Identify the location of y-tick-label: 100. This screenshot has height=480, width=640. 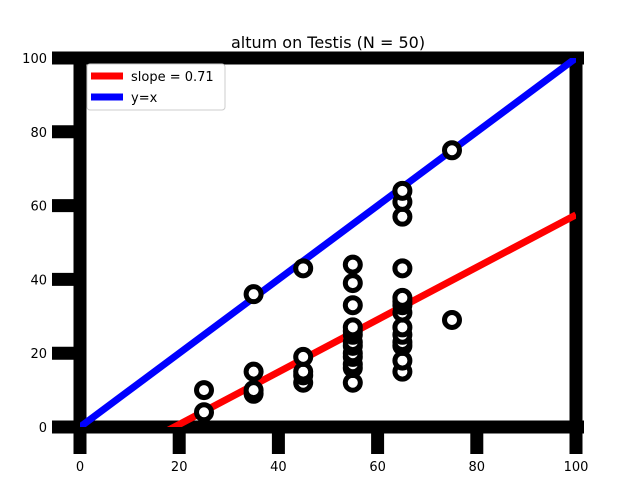
(34, 59).